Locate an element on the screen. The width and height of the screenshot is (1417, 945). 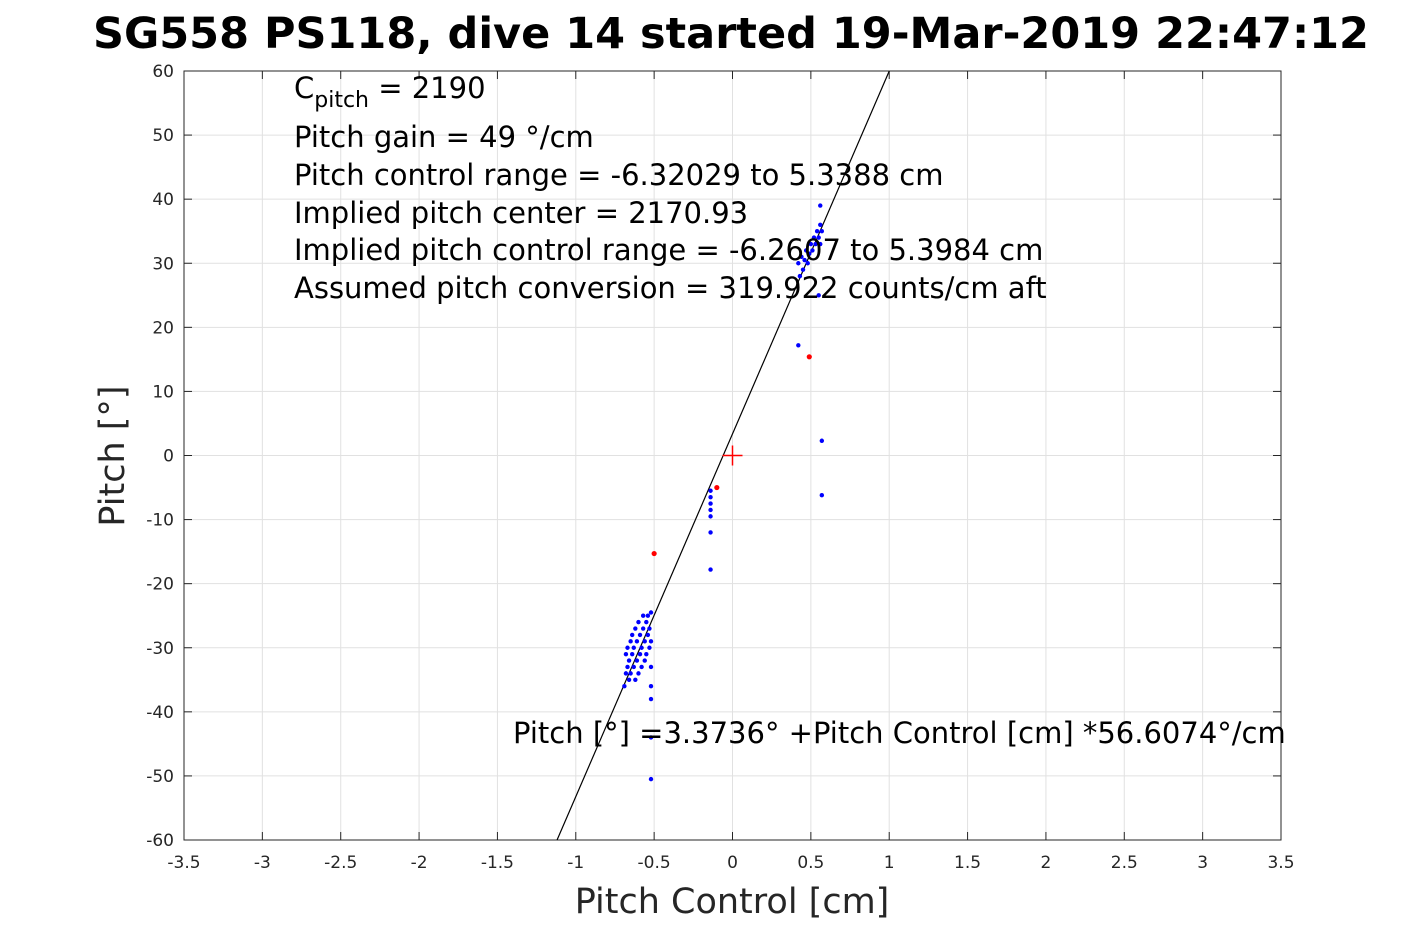
x-tick-label: -3 is located at coordinates (262, 863).